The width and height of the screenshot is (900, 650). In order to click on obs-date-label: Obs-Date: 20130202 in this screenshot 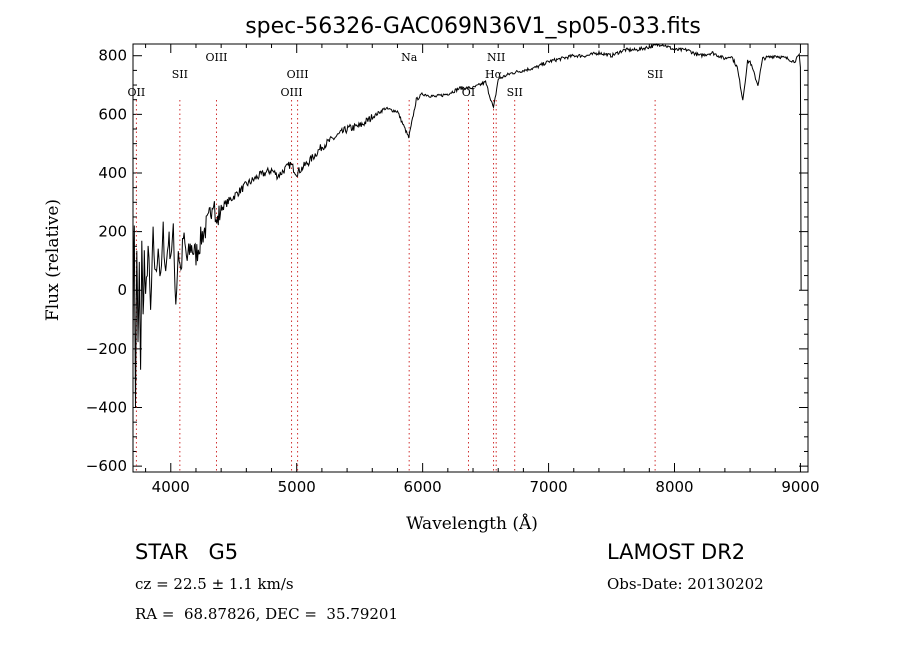, I will do `click(685, 584)`.